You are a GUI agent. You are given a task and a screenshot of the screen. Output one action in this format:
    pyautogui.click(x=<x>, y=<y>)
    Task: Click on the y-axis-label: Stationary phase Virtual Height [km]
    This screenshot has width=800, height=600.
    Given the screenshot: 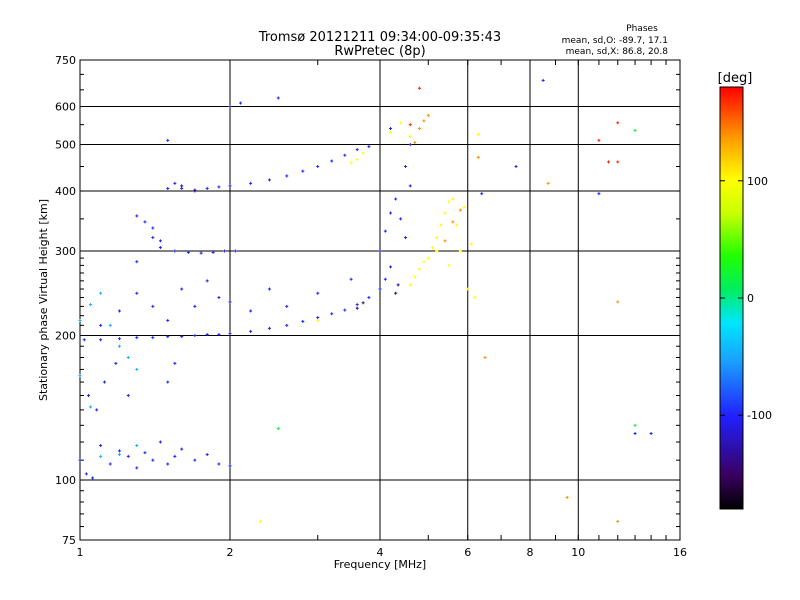 What is the action you would take?
    pyautogui.click(x=43, y=300)
    